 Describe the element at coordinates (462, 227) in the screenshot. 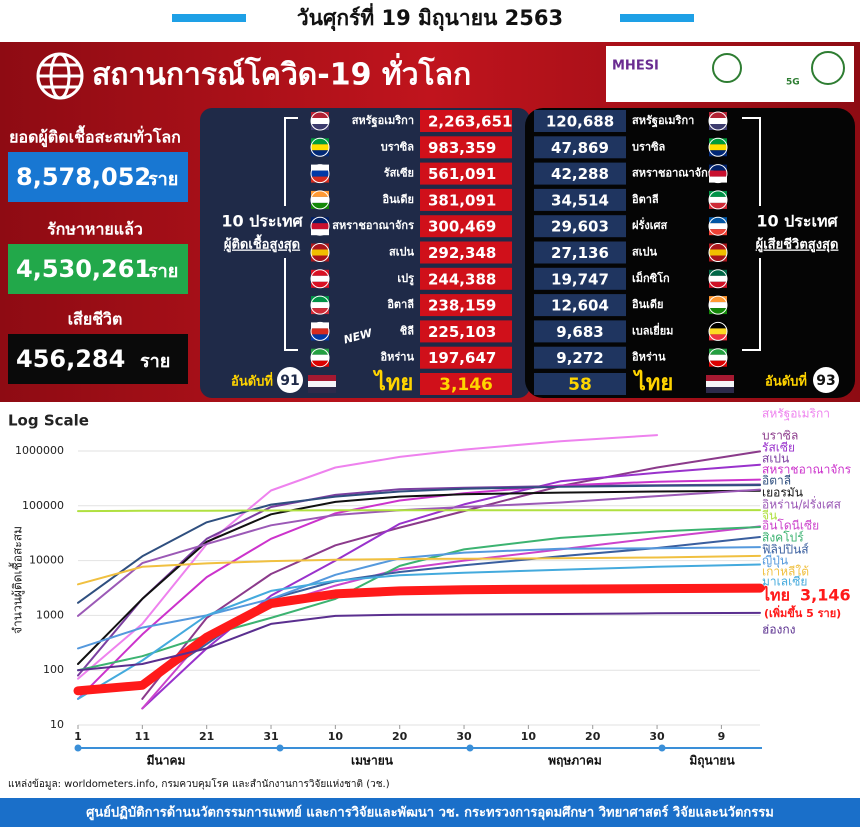

I see `value: 300,469` at that location.